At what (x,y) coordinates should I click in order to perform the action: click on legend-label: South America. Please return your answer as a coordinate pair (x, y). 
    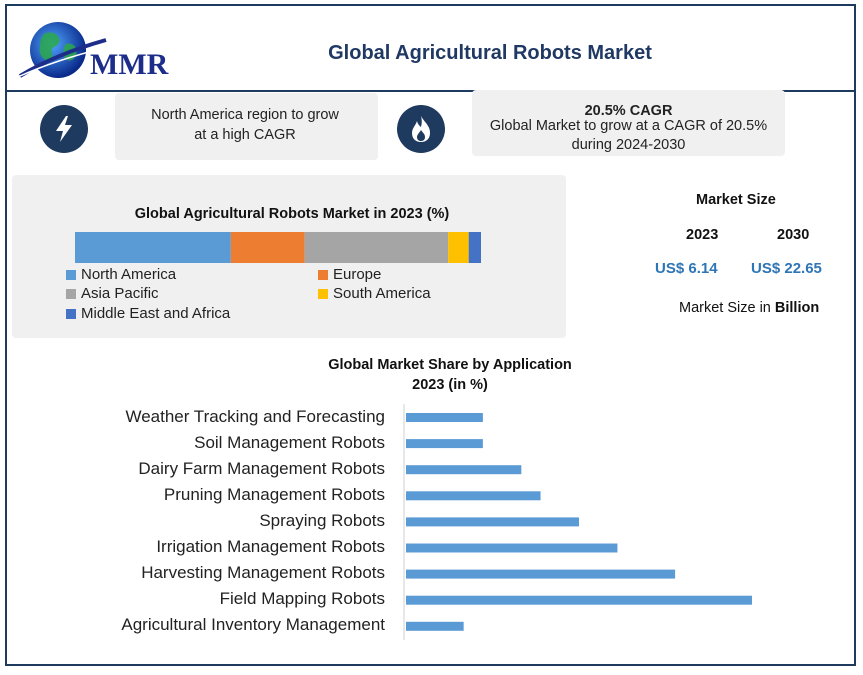
    Looking at the image, I should click on (382, 293).